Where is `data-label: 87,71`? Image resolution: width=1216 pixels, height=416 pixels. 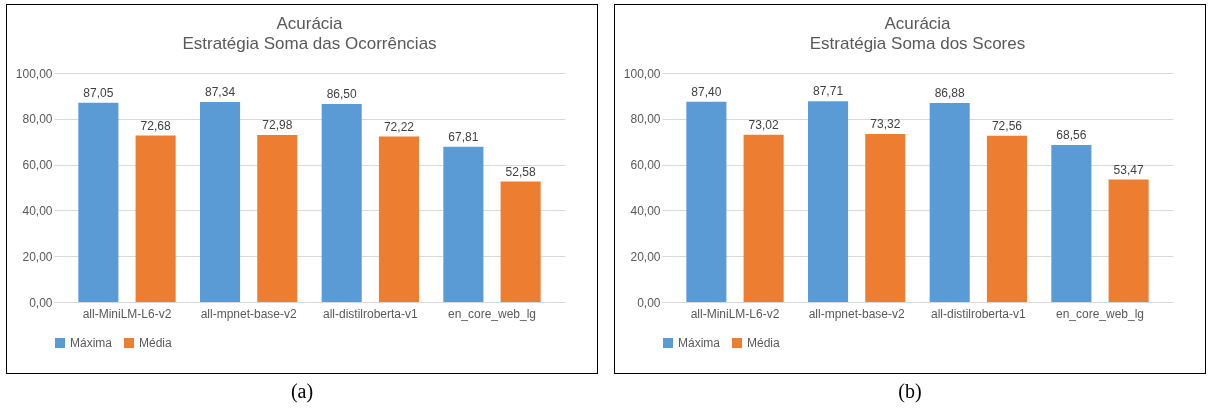
data-label: 87,71 is located at coordinates (828, 91).